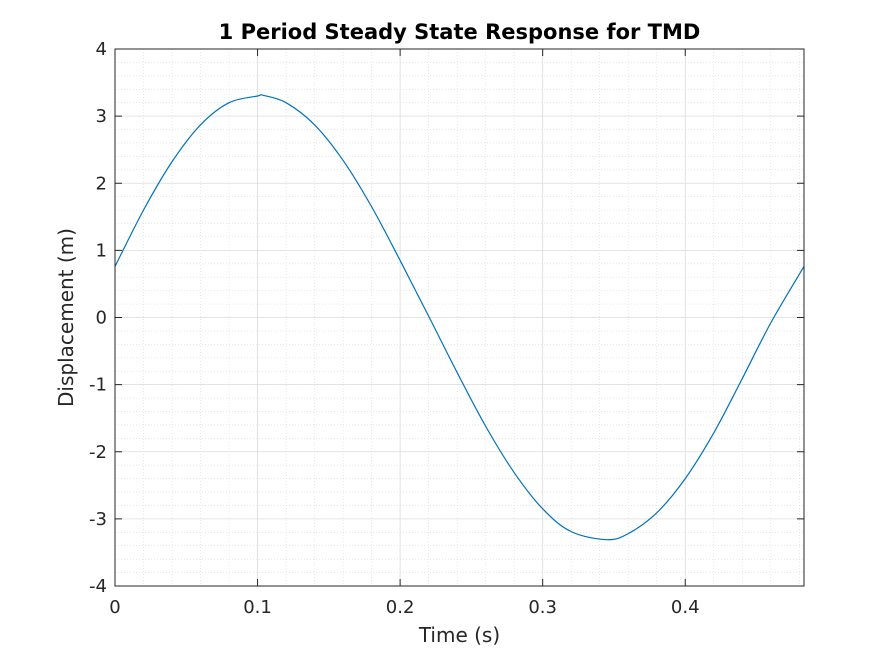 The width and height of the screenshot is (887, 658). Describe the element at coordinates (542, 607) in the screenshot. I see `x-tick-label: 0.3` at that location.